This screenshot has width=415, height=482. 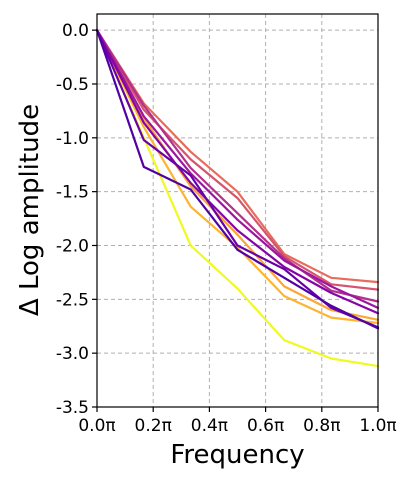 I want to click on x-tick-label: 0.2π, so click(x=153, y=426).